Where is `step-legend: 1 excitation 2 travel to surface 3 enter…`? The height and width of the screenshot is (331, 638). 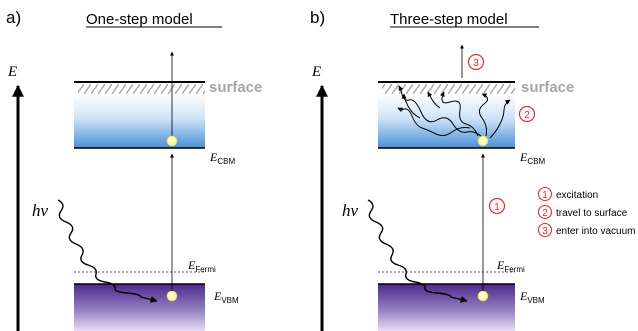
step-legend: 1 excitation 2 travel to surface 3 enter… is located at coordinates (586, 212).